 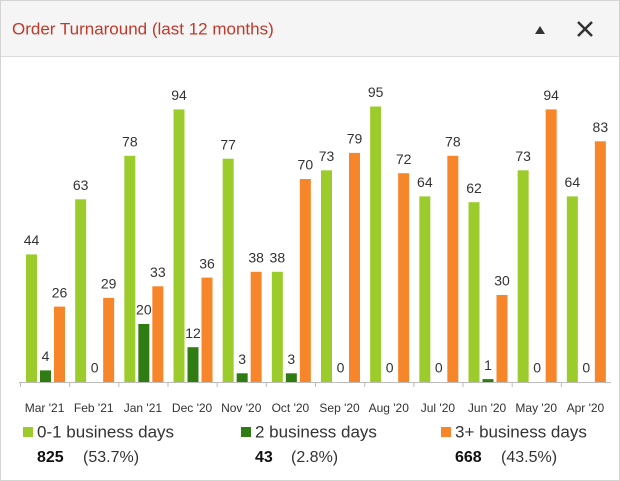 What do you see at coordinates (45, 408) in the screenshot?
I see `x-tick-label: Mar '21` at bounding box center [45, 408].